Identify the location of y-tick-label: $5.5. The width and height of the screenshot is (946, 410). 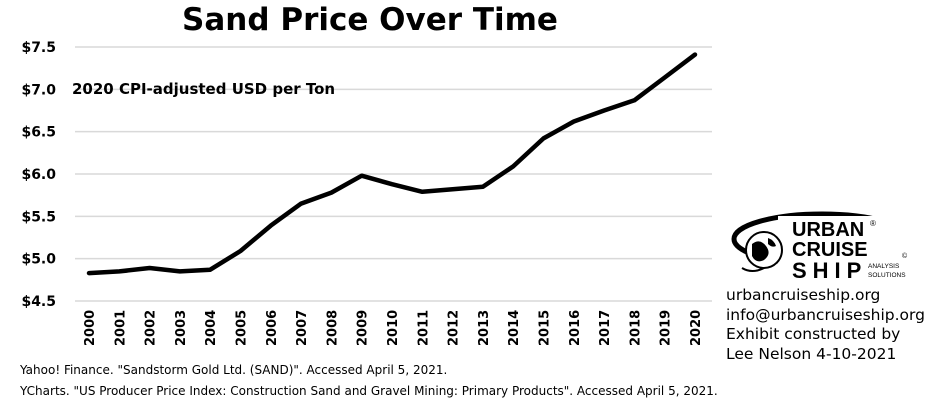
(38, 217).